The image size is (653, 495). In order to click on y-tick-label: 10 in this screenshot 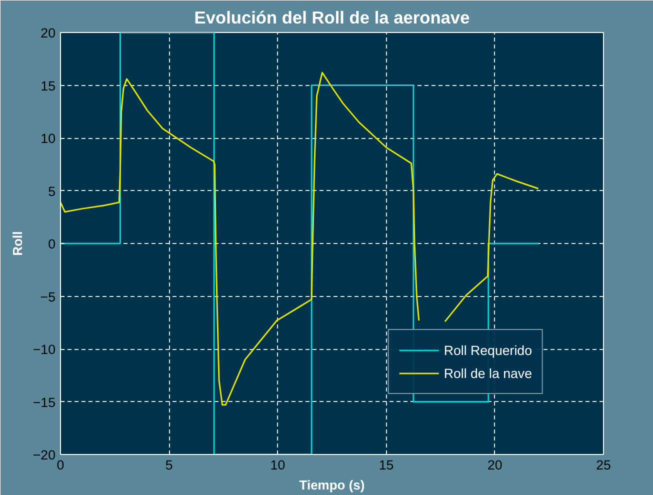, I will do `click(48, 138)`.